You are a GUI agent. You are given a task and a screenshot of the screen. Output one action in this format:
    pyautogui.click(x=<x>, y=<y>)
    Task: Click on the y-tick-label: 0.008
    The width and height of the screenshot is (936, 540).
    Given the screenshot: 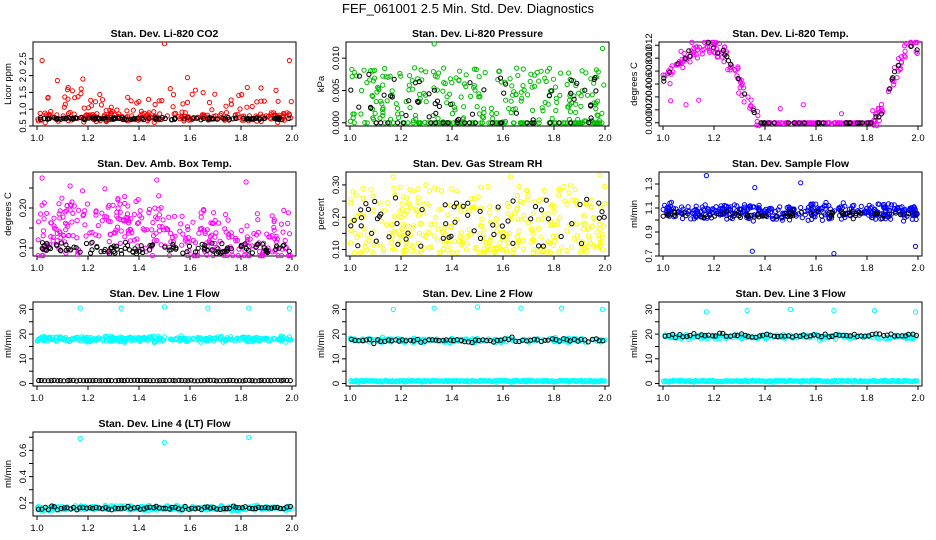 What is the action you would take?
    pyautogui.click(x=649, y=71)
    